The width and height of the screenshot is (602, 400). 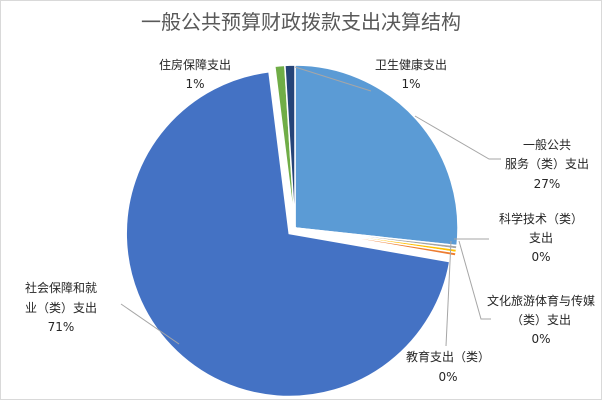 What do you see at coordinates (333, 79) in the screenshot?
I see `leader-line-health` at bounding box center [333, 79].